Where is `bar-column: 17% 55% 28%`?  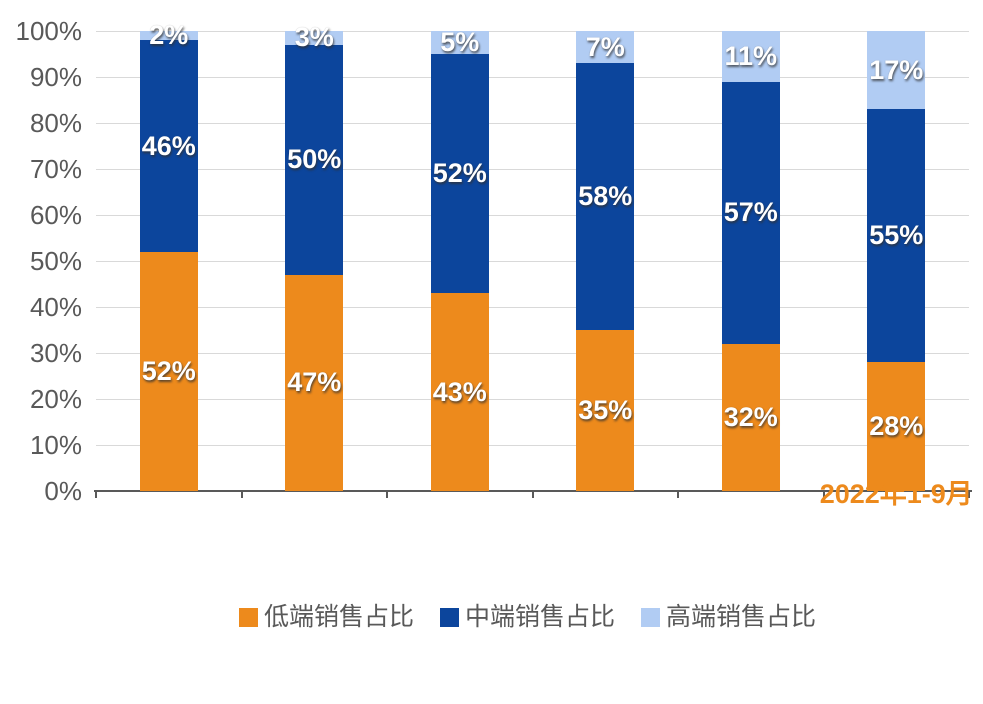
bar-column: 17% 55% 28% is located at coordinates (896, 261).